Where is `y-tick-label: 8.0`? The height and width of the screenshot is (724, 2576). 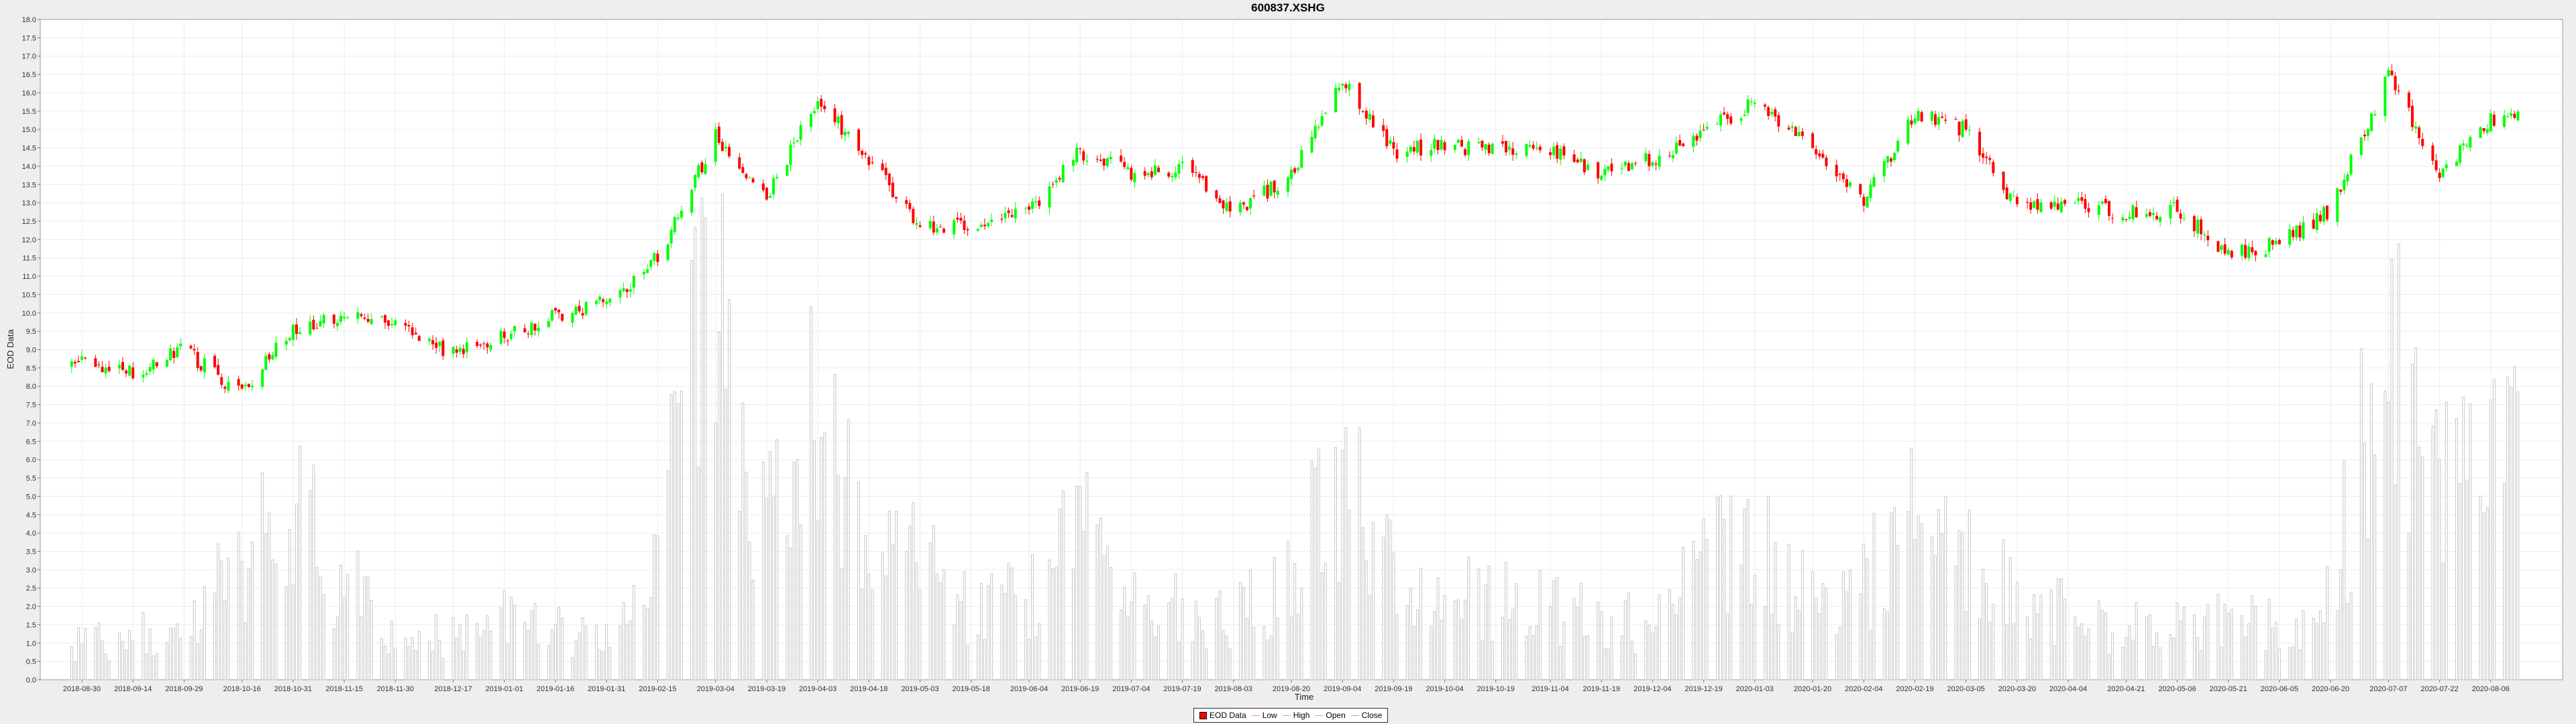 y-tick-label: 8.0 is located at coordinates (31, 387).